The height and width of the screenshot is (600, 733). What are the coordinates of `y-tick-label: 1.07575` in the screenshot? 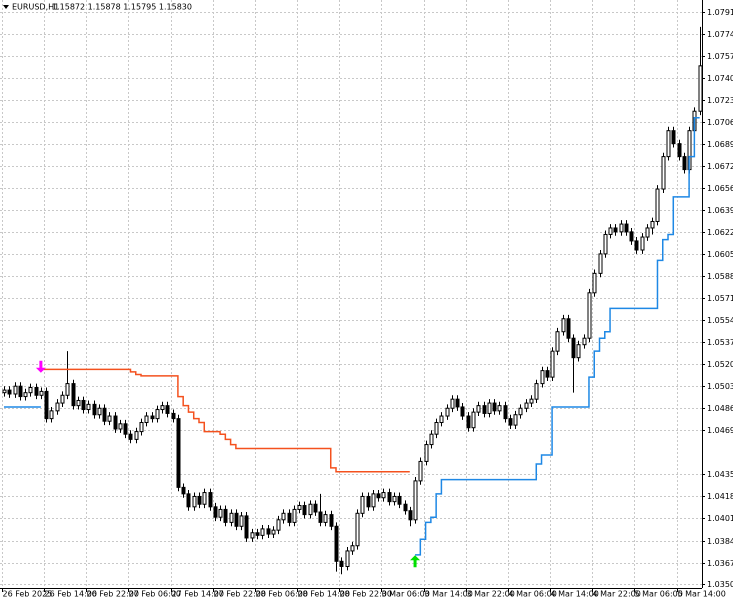 It's located at (720, 56).